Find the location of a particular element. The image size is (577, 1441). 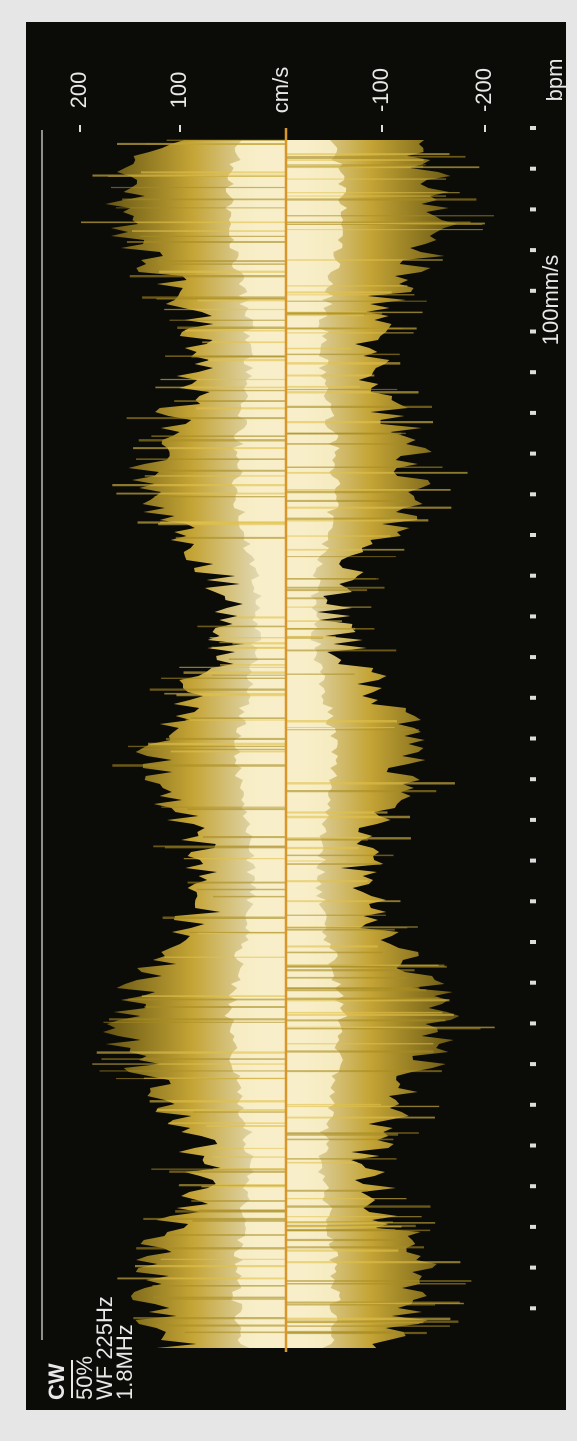

wall-filter: WF 225Hz is located at coordinates (104, 1348).